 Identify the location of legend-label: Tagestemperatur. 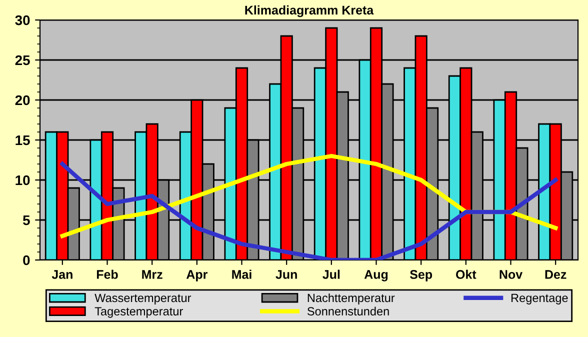
(138, 312).